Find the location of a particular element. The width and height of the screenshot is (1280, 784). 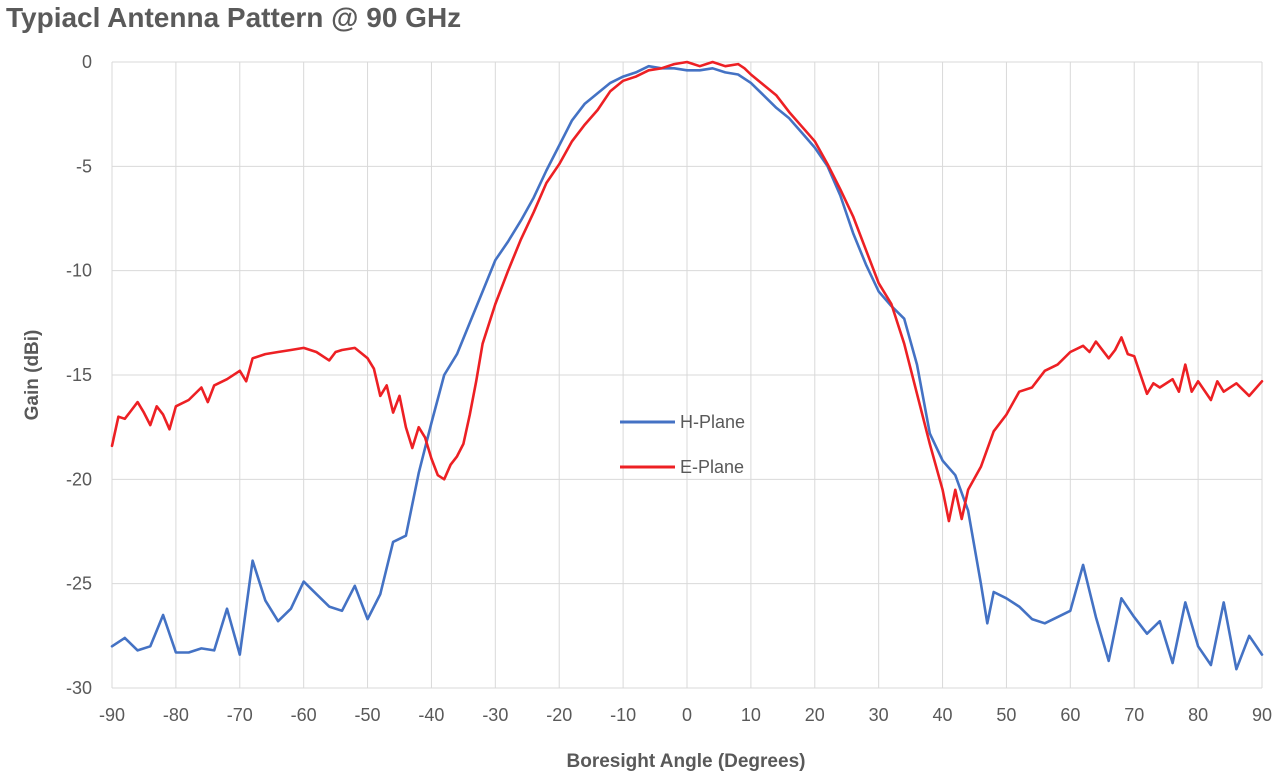

y-axis-ticks: 0 -5 -10 -15 -20 -25 -30 is located at coordinates (79, 375).